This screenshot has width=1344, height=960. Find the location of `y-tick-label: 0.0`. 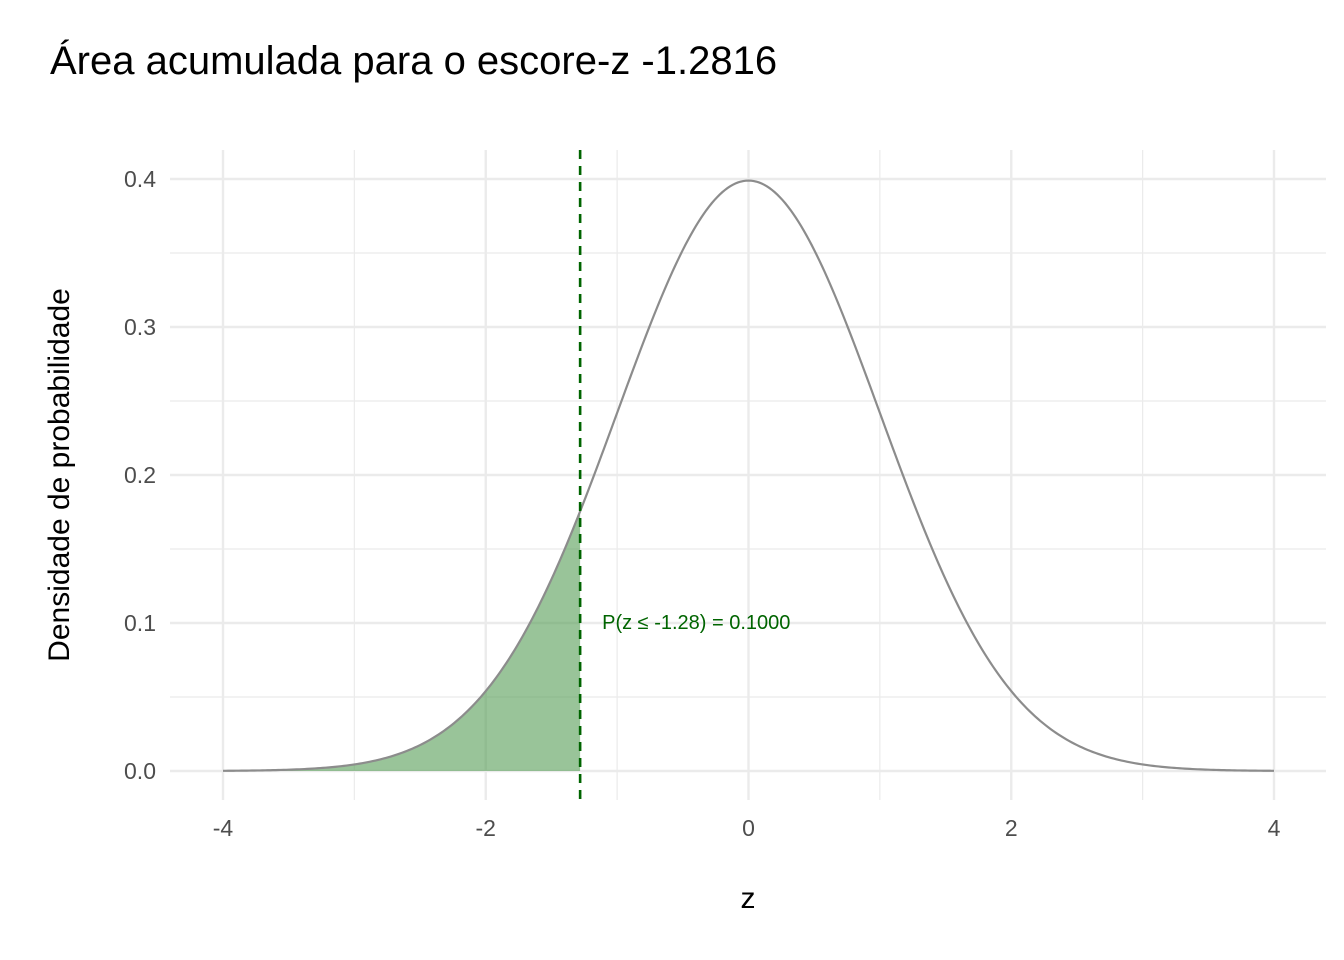

y-tick-label: 0.0 is located at coordinates (140, 771).